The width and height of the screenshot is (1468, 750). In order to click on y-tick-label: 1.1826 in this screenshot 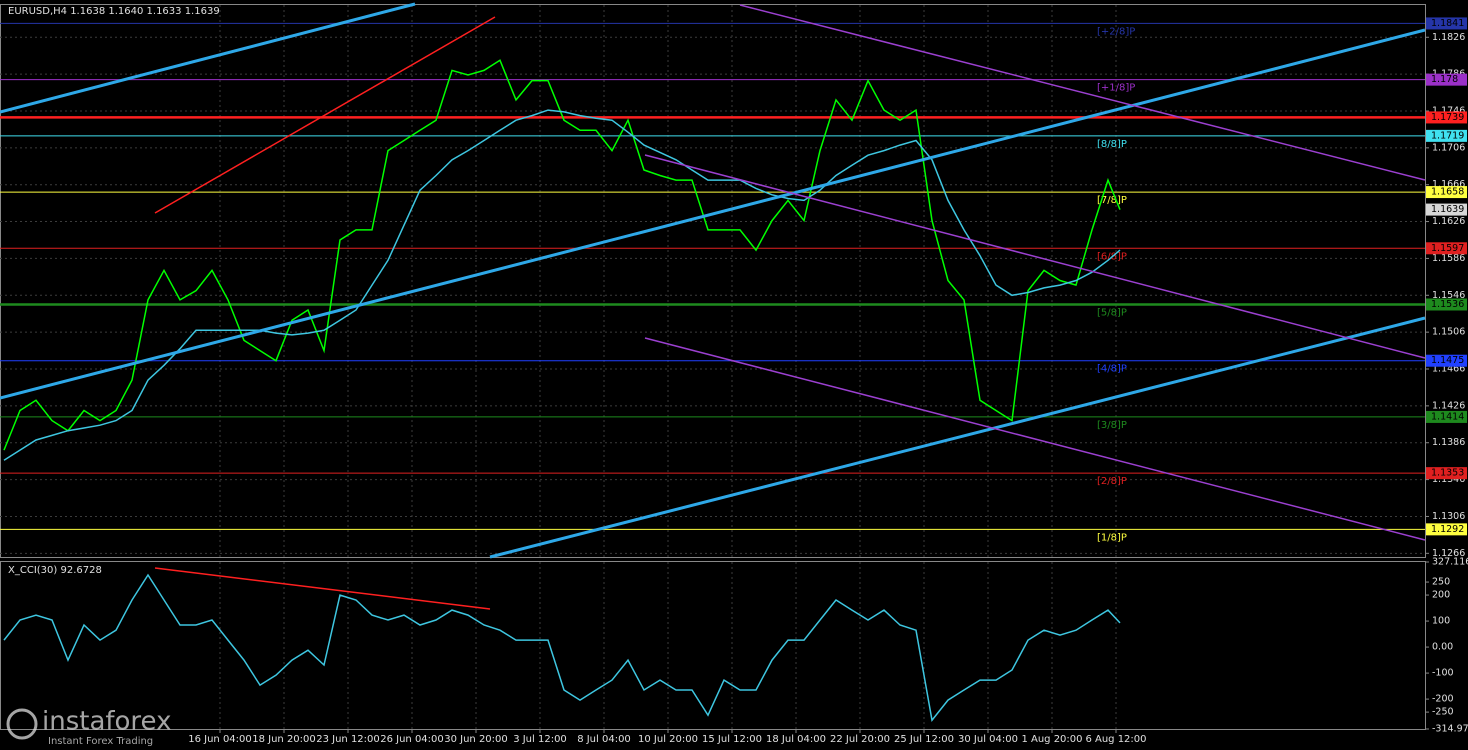, I will do `click(1448, 37)`.